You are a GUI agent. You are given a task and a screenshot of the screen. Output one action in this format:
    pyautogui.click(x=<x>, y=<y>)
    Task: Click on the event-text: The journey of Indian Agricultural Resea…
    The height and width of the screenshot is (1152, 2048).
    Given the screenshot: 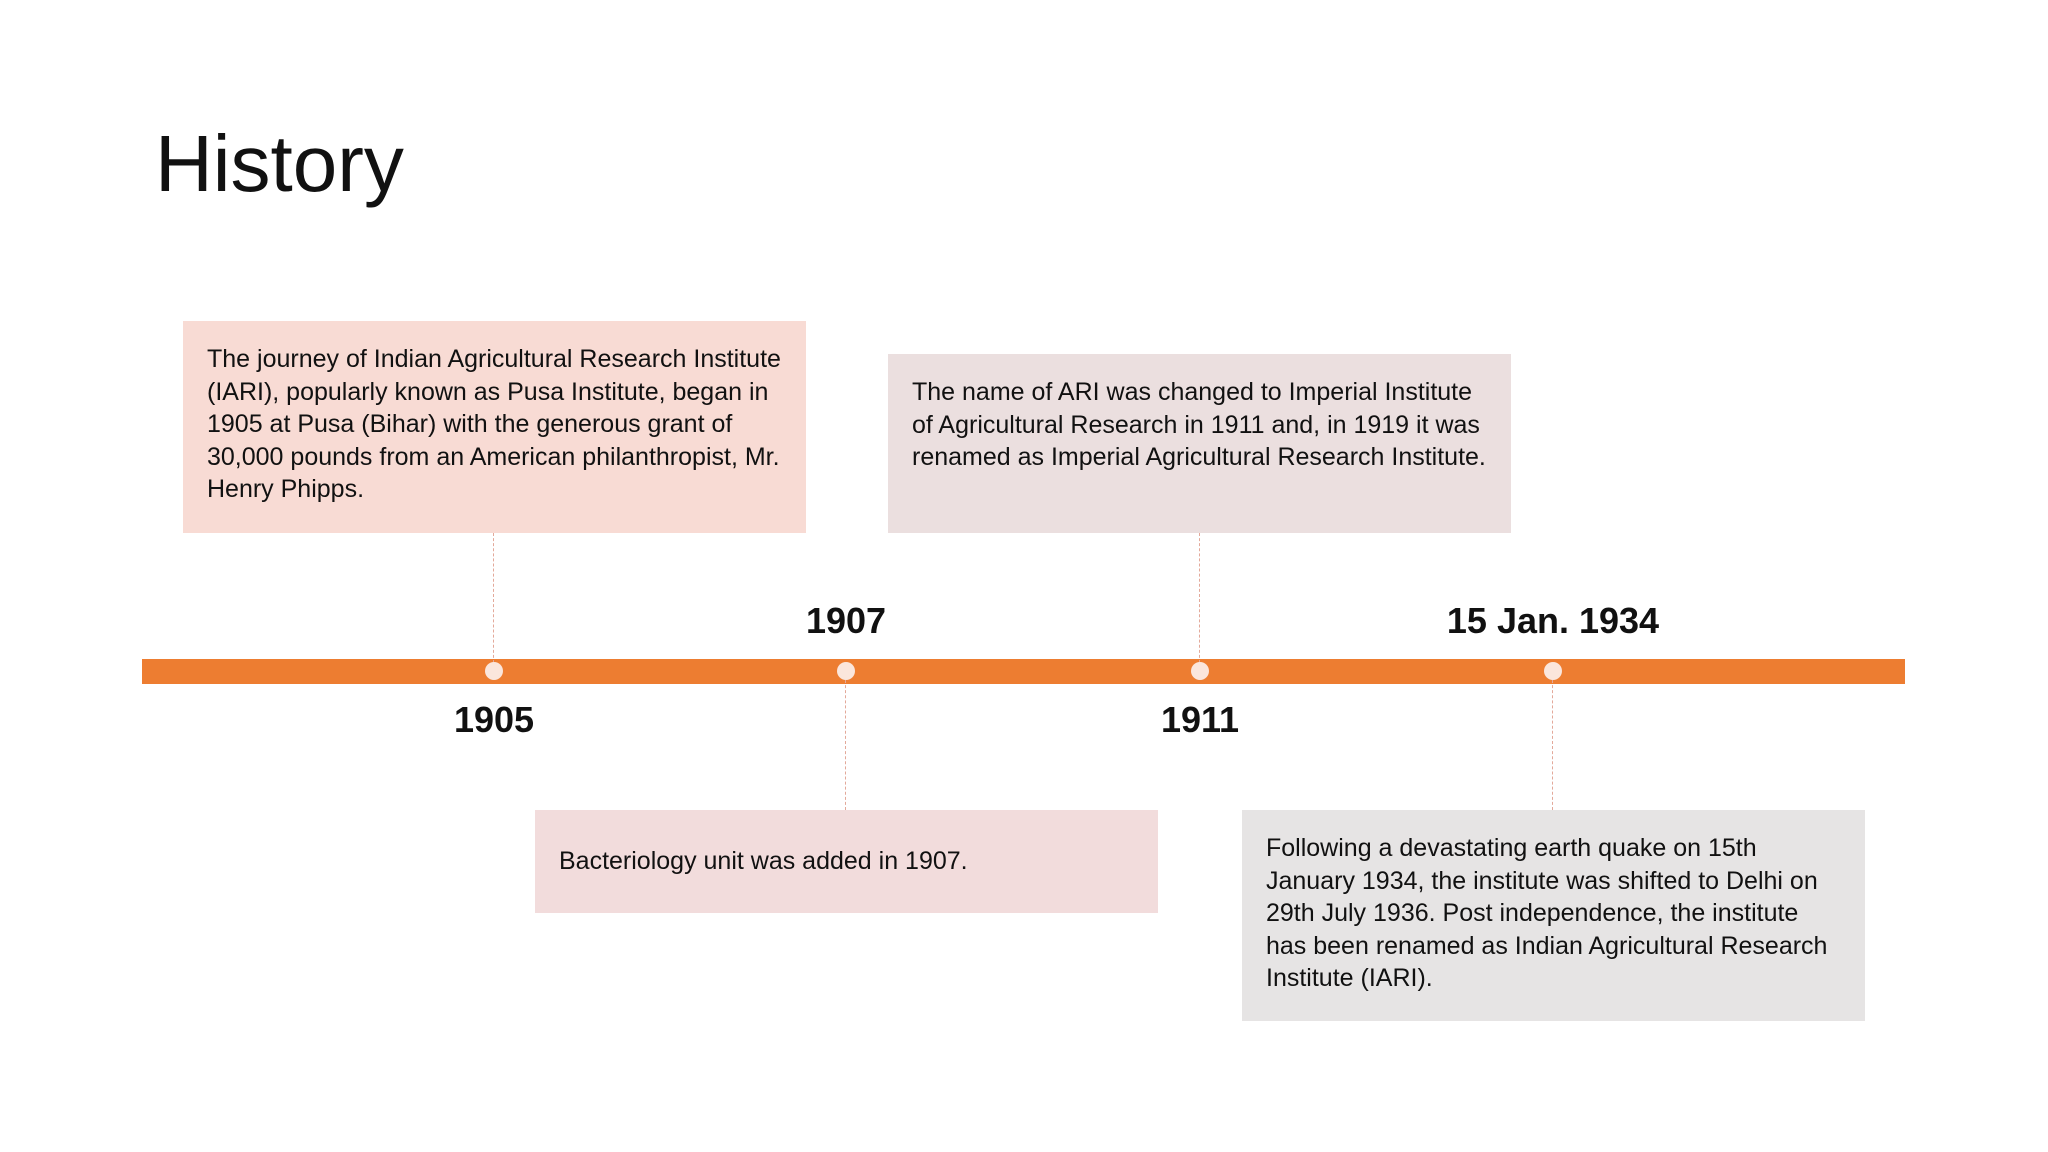 What is the action you would take?
    pyautogui.click(x=494, y=427)
    